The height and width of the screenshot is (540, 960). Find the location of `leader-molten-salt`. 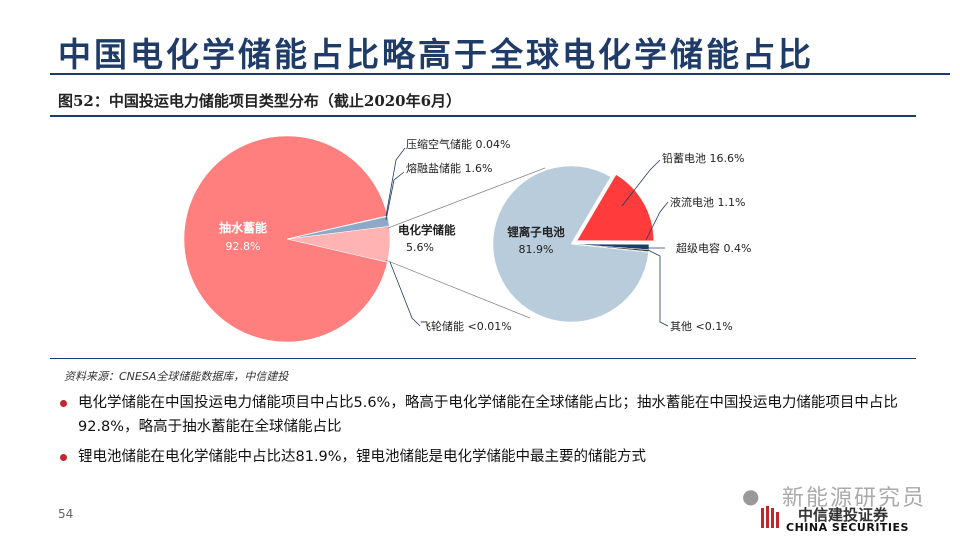

leader-molten-salt is located at coordinates (395, 196).